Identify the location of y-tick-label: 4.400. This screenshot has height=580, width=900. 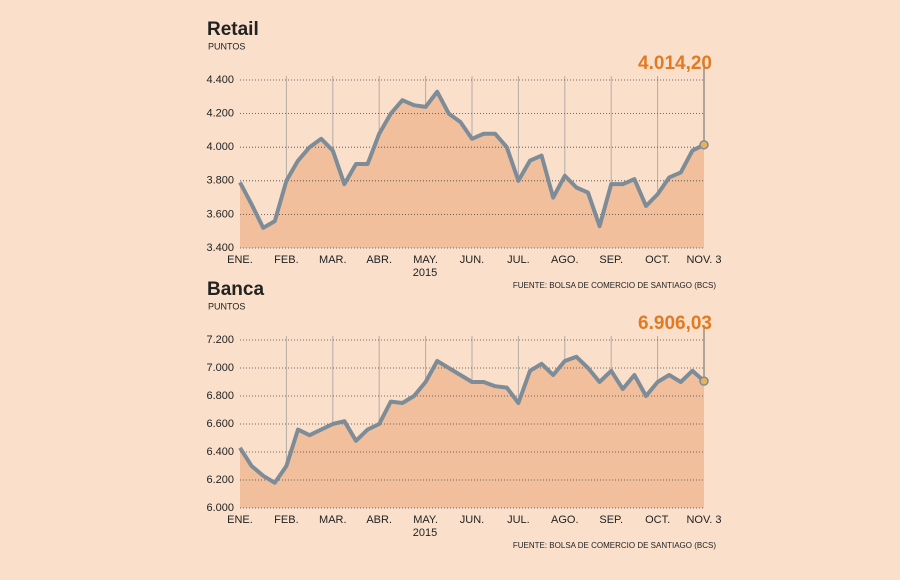
(220, 80).